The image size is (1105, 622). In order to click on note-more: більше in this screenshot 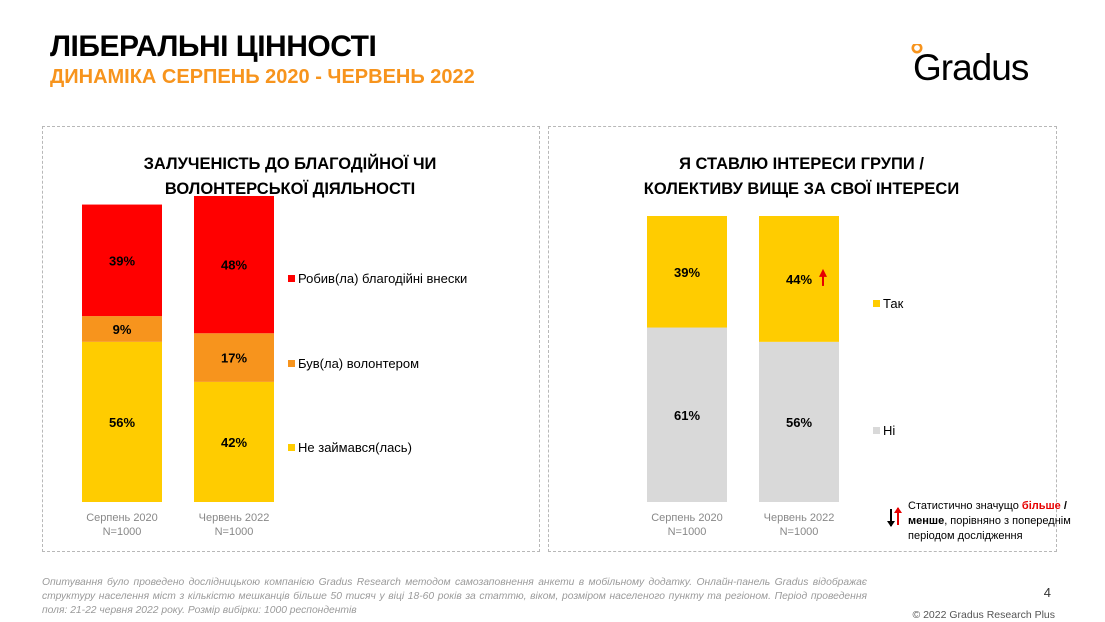, I will do `click(1041, 506)`.